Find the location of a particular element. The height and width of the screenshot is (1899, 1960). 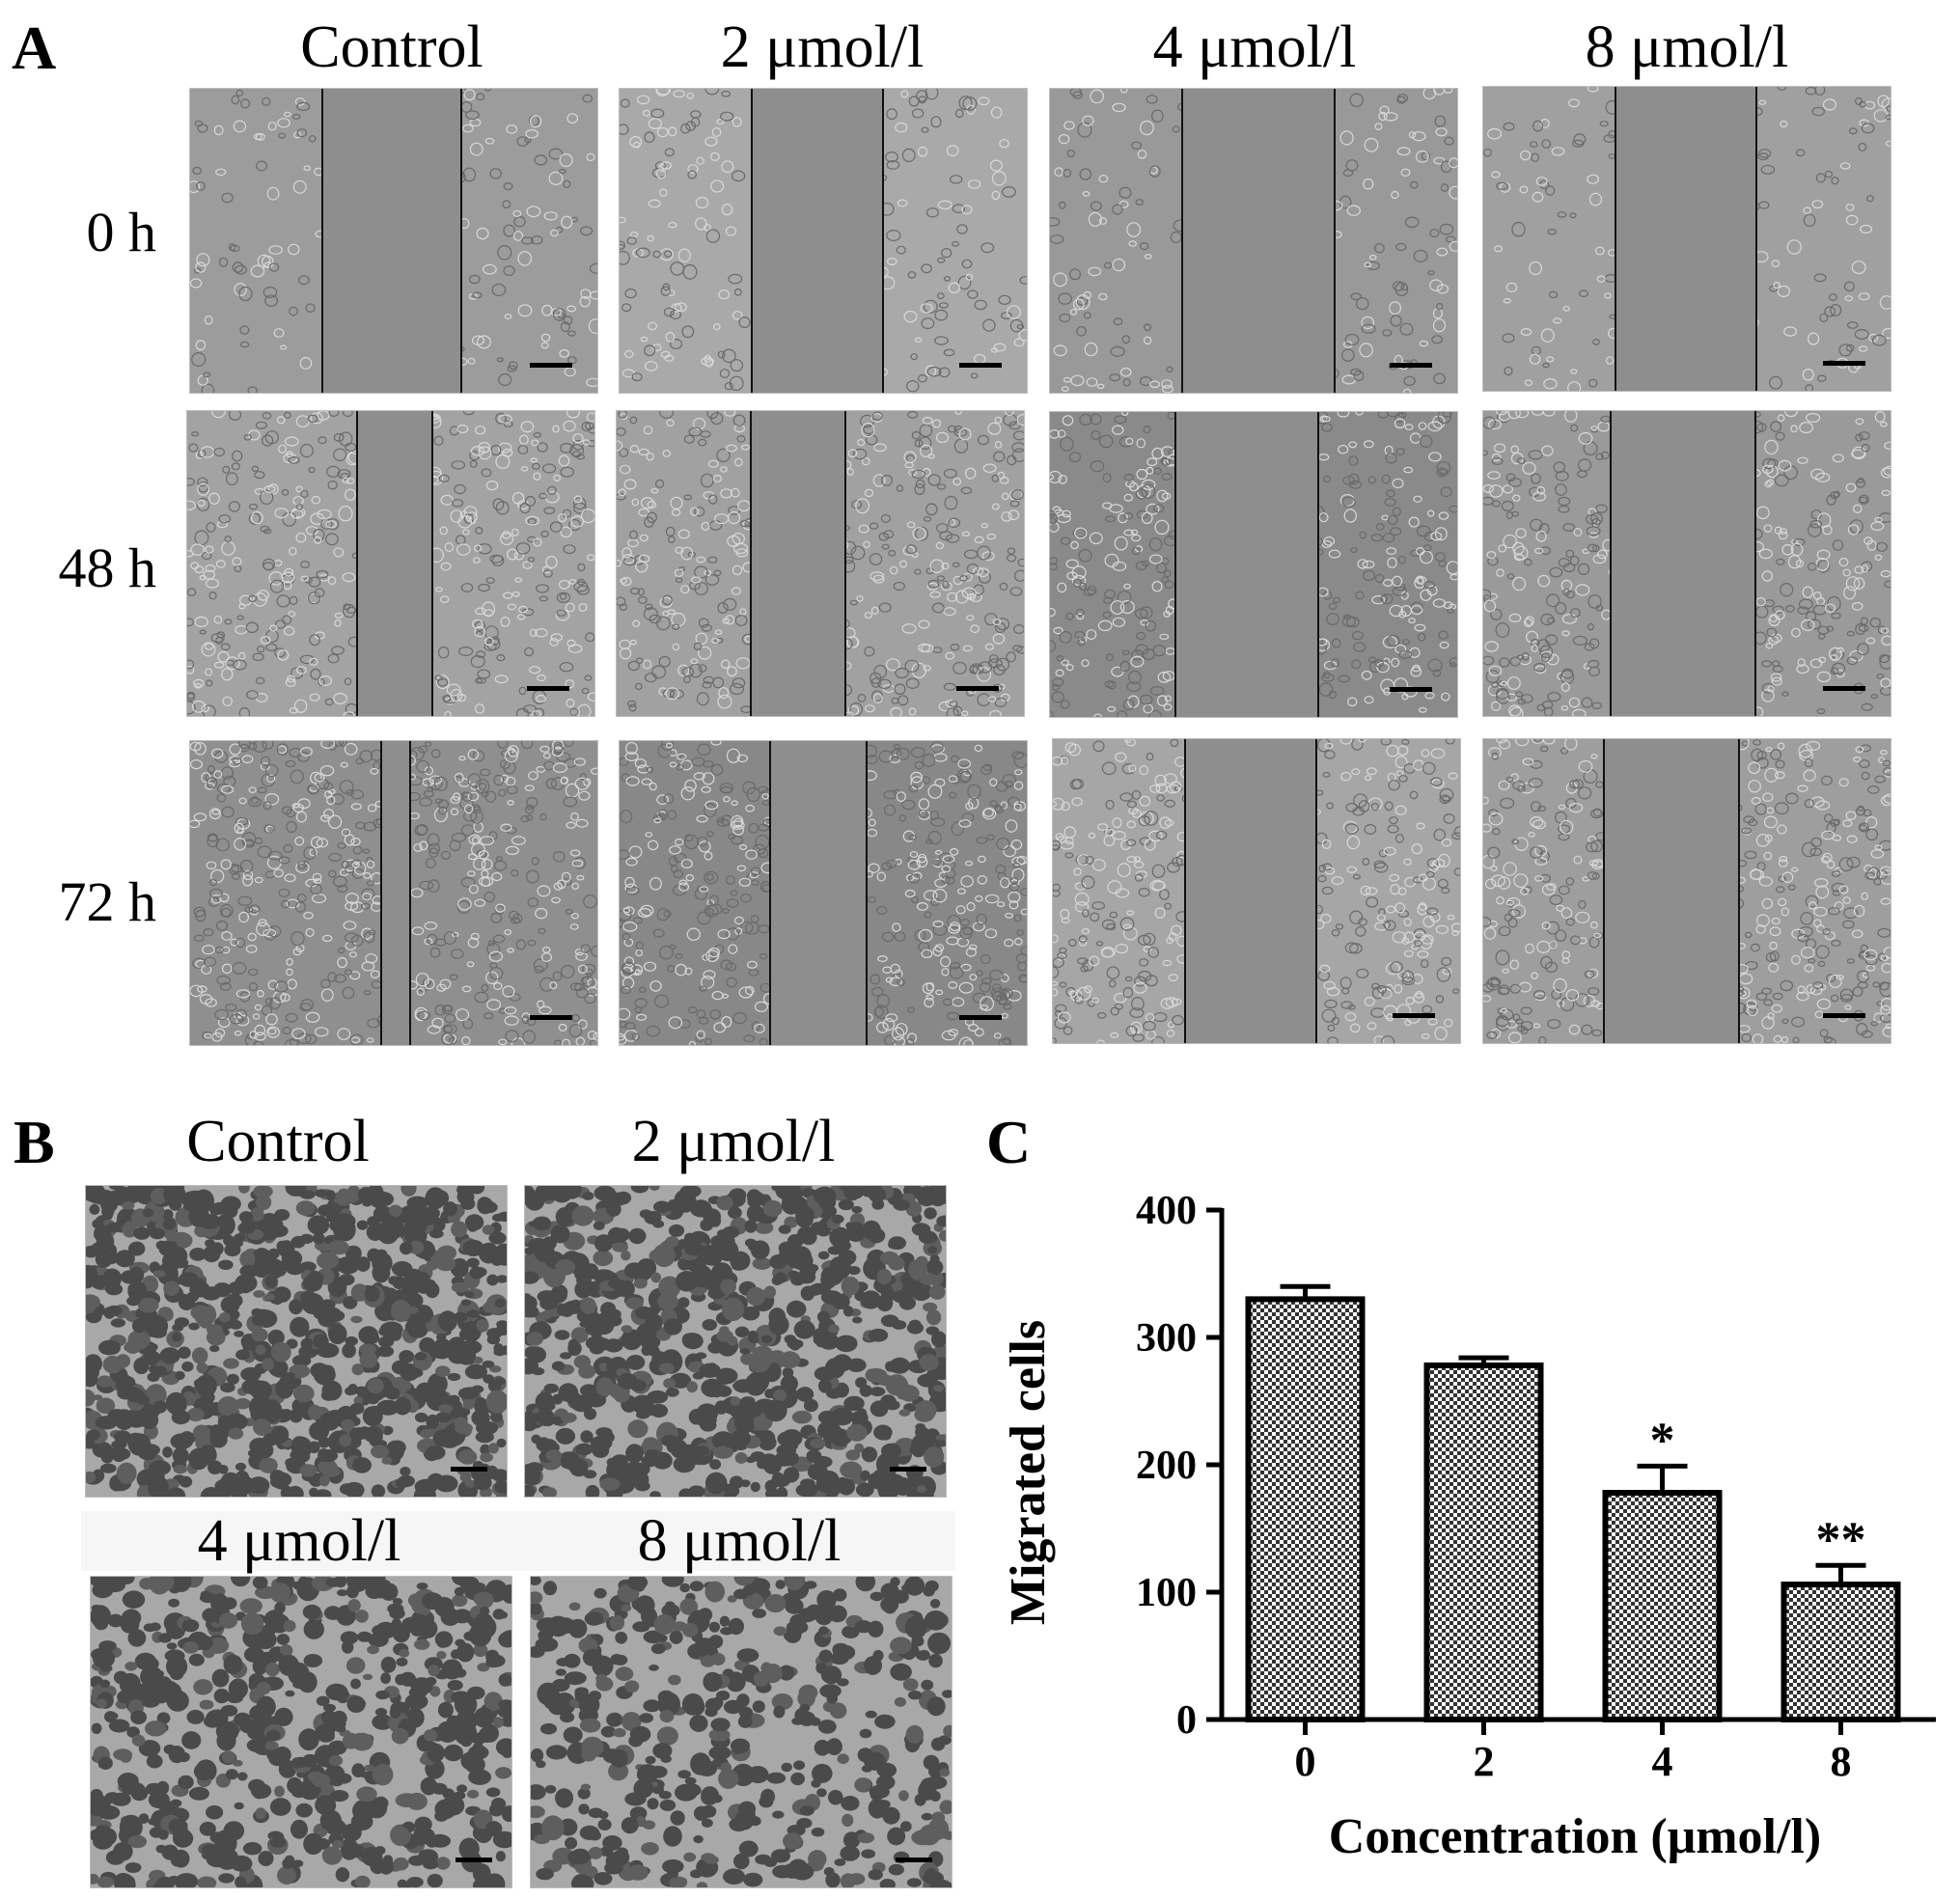

panel-b-label-4: 4 μmol/l is located at coordinates (299, 1541).